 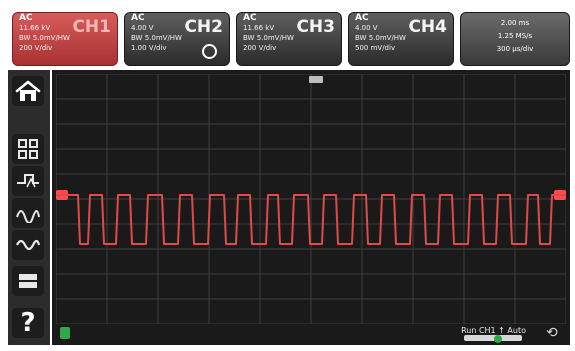 I want to click on timebase-line: 1.25 MS/s, so click(x=515, y=36).